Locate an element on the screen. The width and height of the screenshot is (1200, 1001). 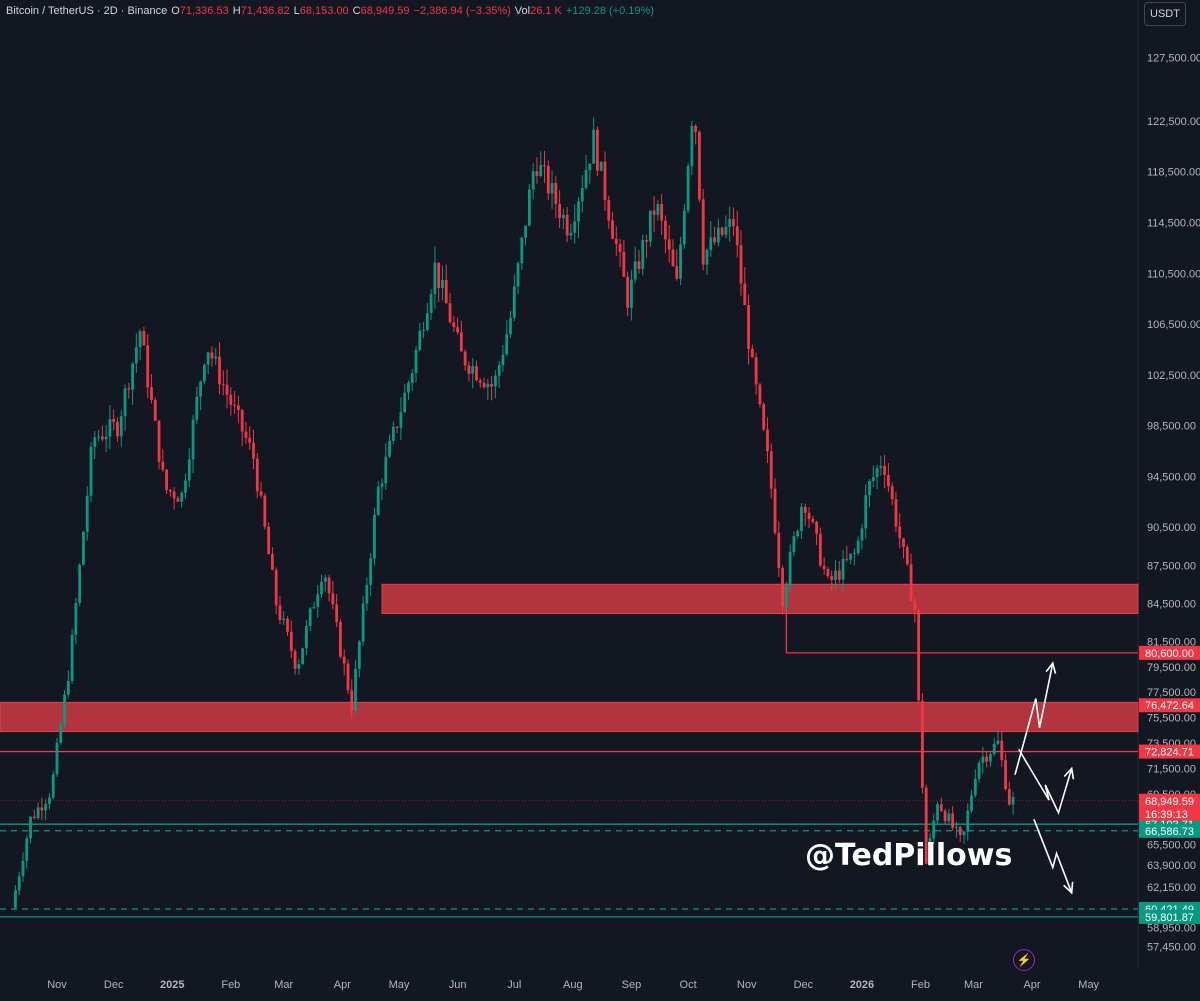
y-tick-label: 75,500.00 is located at coordinates (1171, 719).